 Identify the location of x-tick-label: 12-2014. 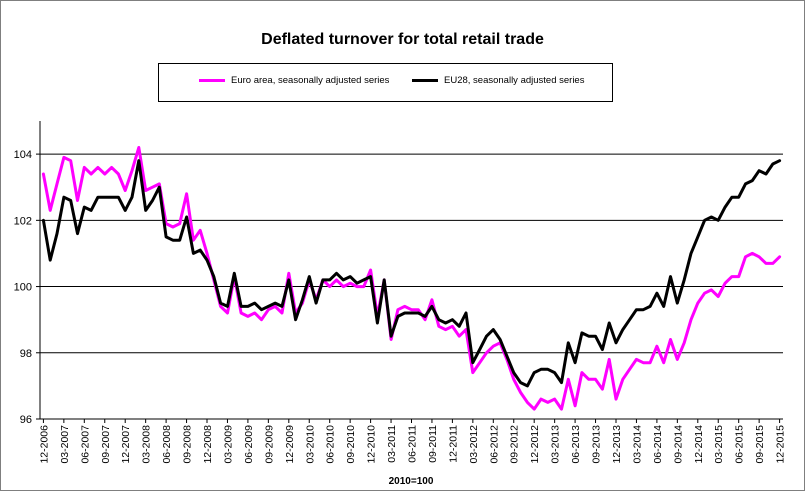
(699, 444).